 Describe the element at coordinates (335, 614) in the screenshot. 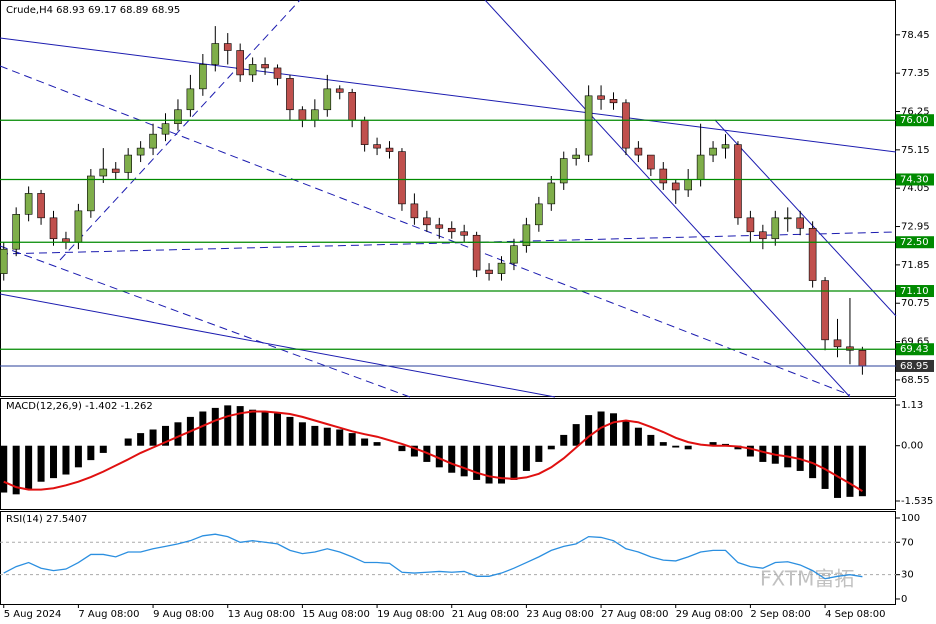

I see `x-tick-label: 15 Aug 08:00` at that location.